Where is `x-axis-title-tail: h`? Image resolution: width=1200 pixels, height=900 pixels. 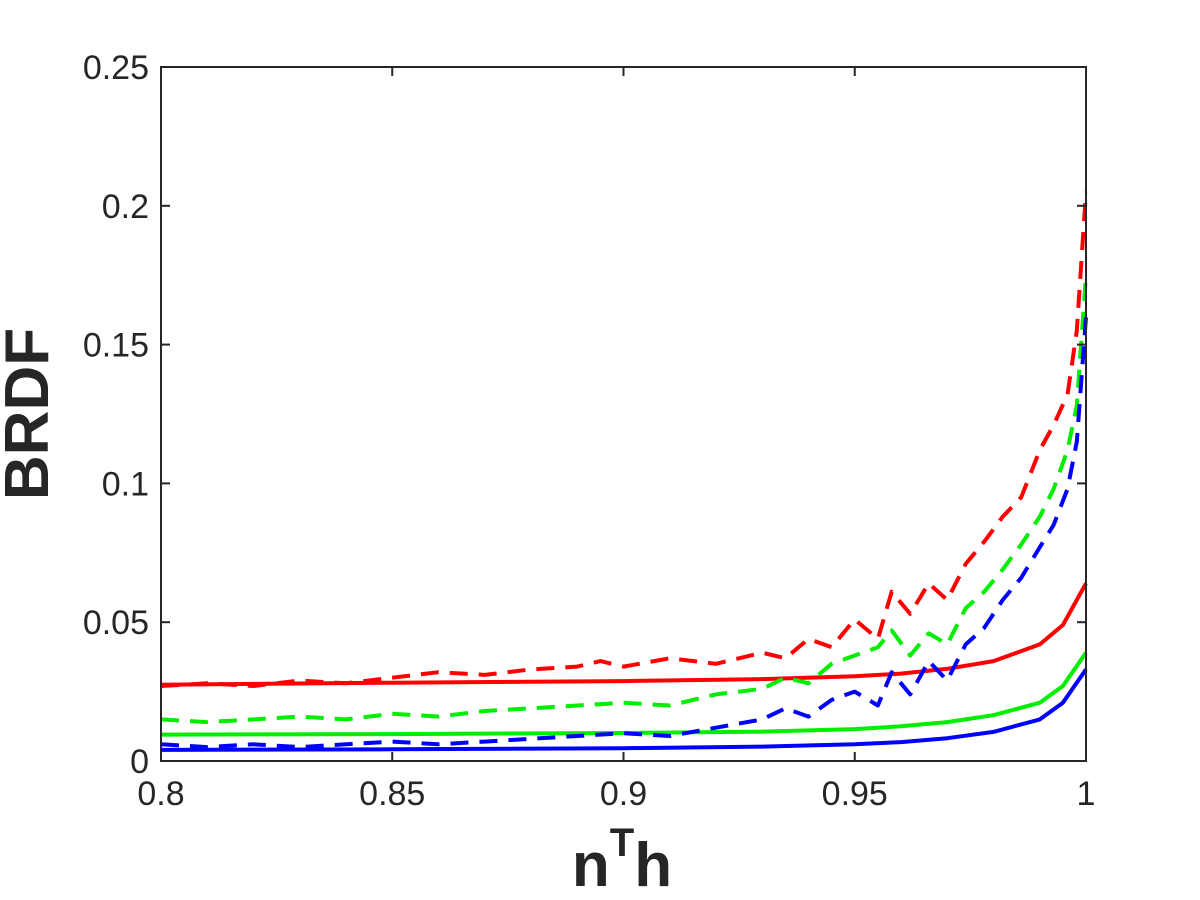
x-axis-title-tail: h is located at coordinates (653, 865).